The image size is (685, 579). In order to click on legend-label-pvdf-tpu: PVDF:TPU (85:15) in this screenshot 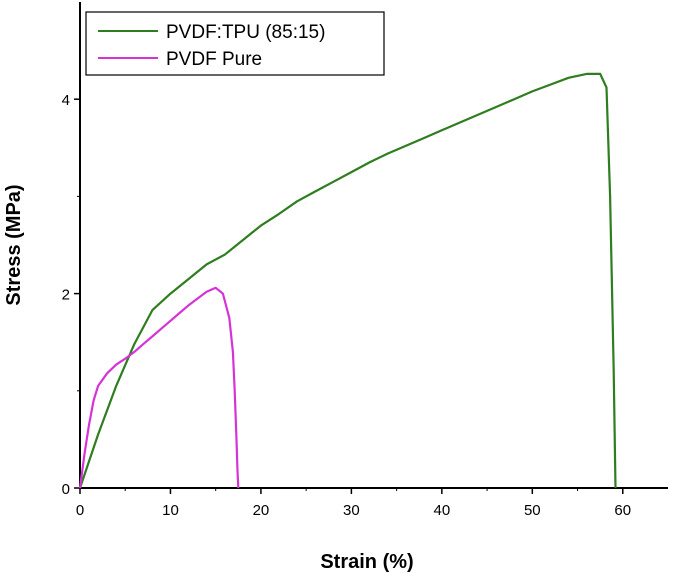, I will do `click(245, 32)`.